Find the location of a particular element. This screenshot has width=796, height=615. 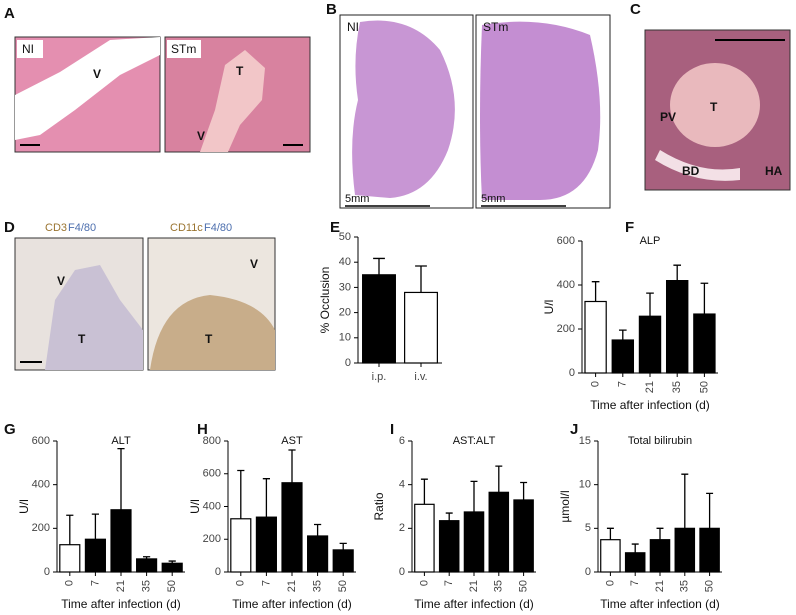

panel-letter: F is located at coordinates (629, 227).